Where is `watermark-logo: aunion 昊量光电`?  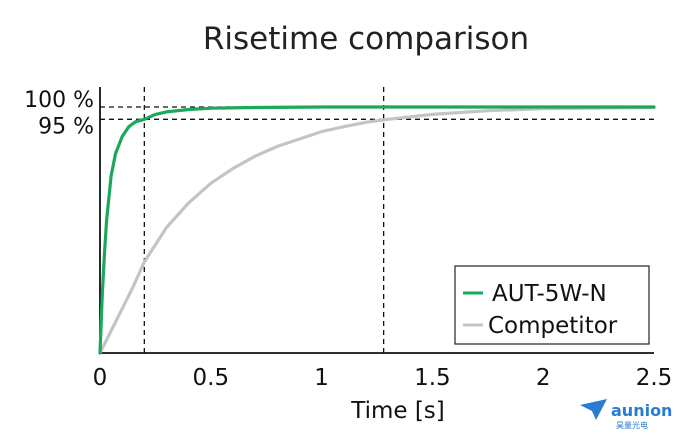
watermark-logo: aunion 昊量光电 is located at coordinates (626, 414).